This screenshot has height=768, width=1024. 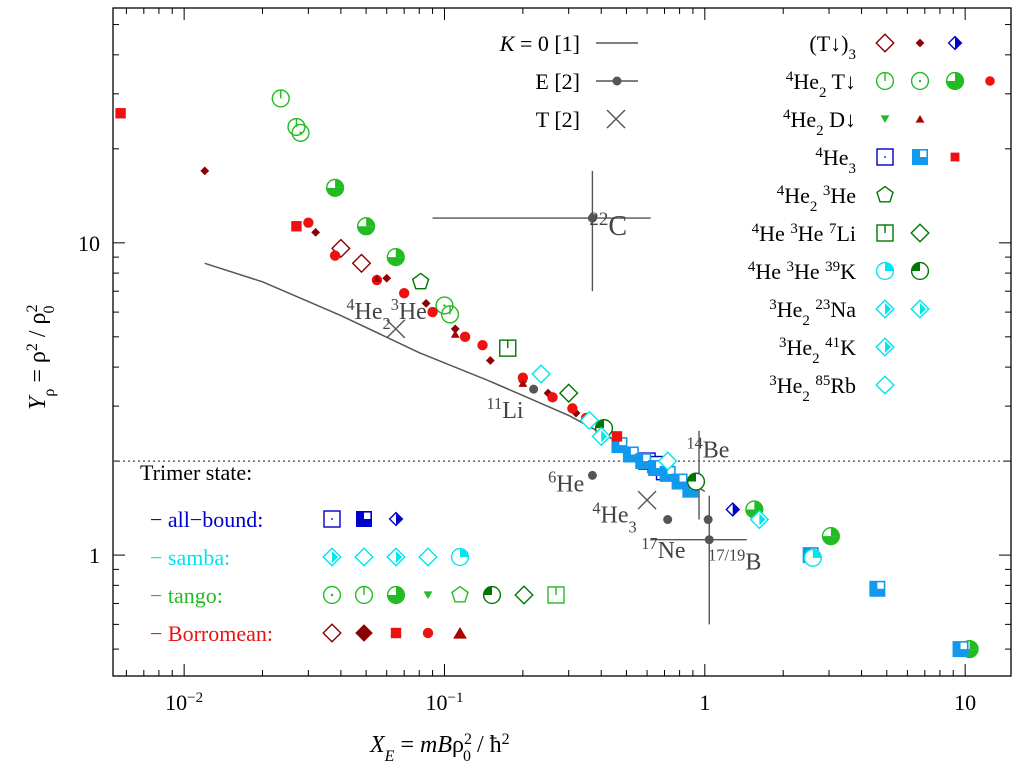 I want to click on point-label: 14Be, so click(x=707, y=448).